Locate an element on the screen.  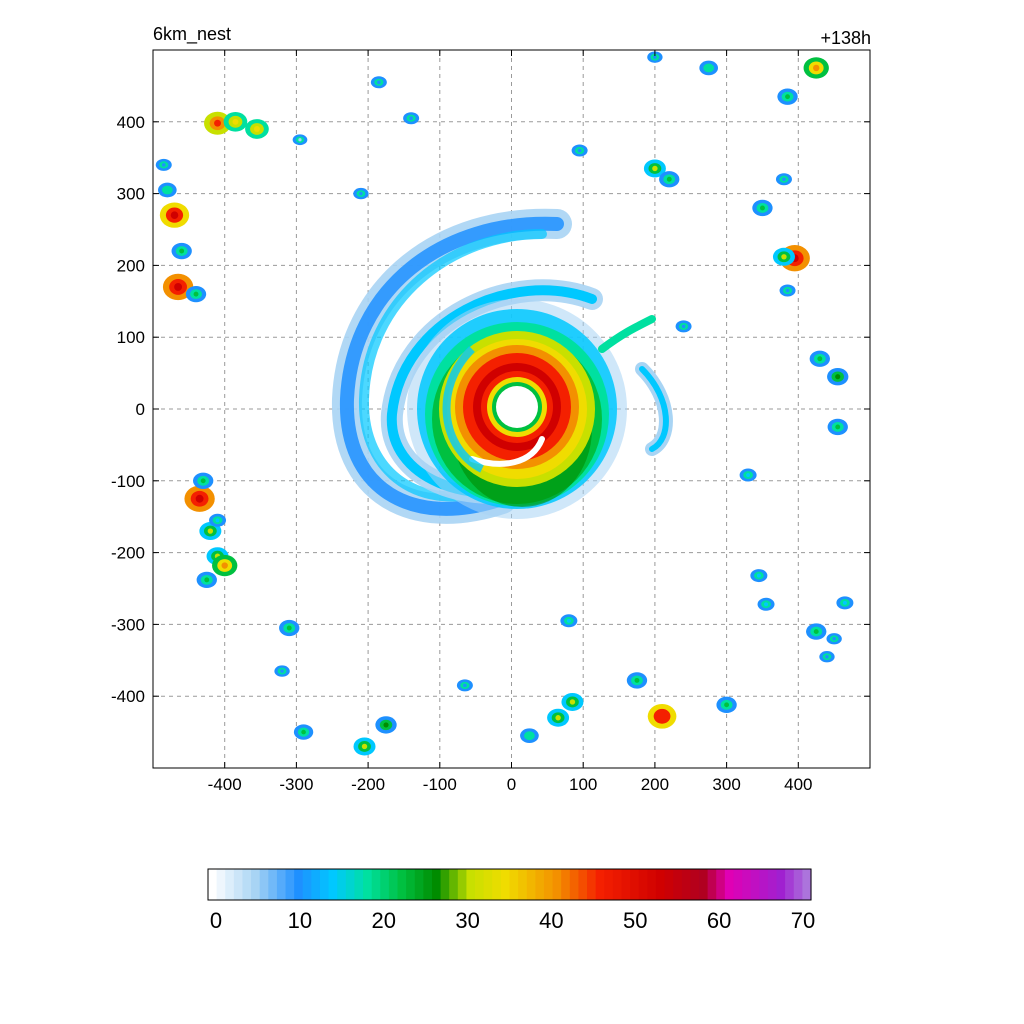
colorbar: 0 10 20 30 40 50 60 70 is located at coordinates (511, 900).